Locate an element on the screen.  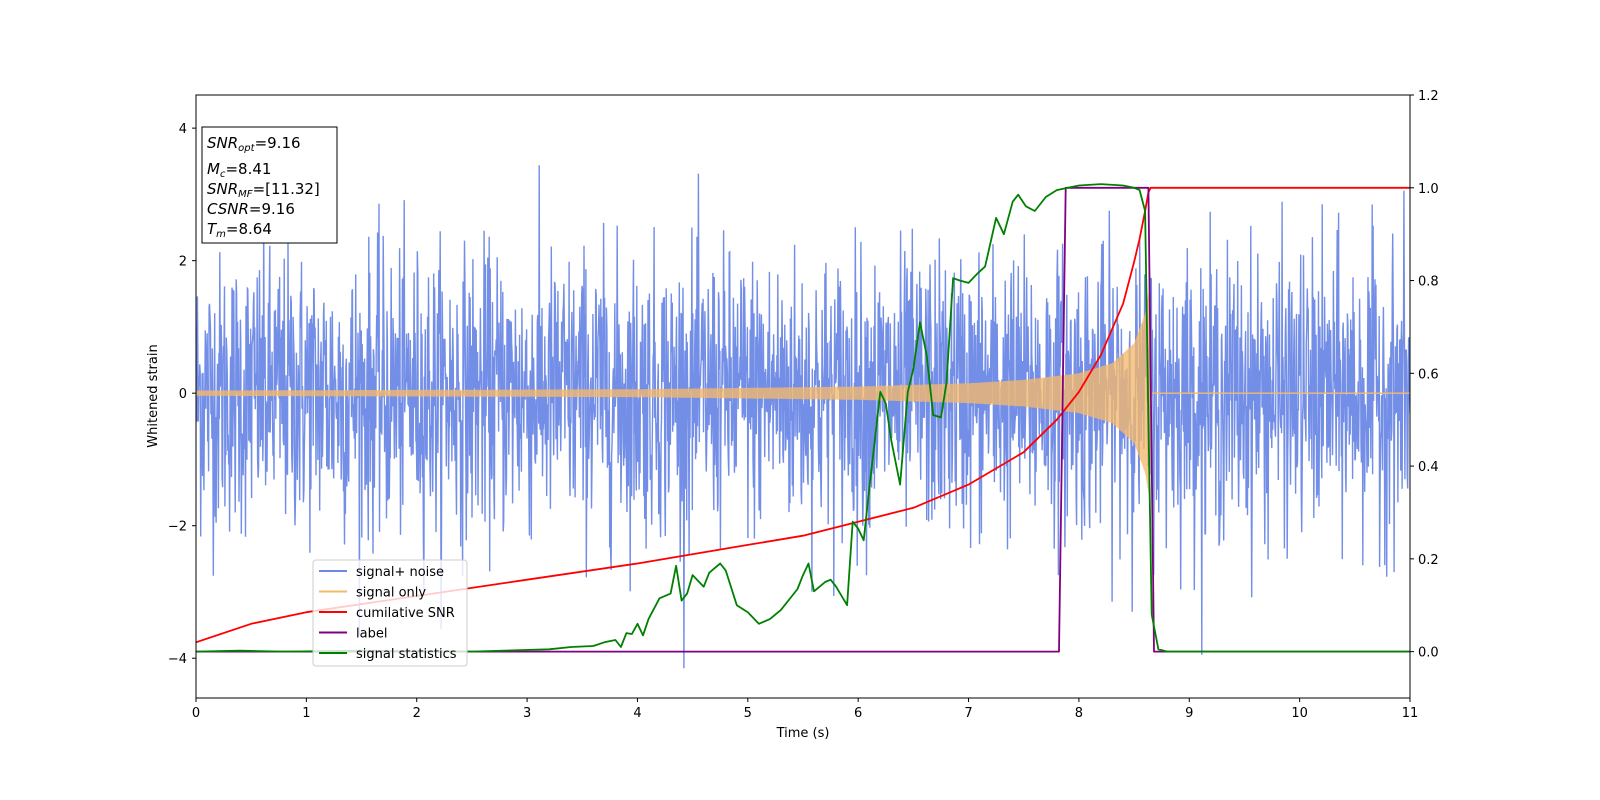
x-tick-label: 10 is located at coordinates (1299, 713).